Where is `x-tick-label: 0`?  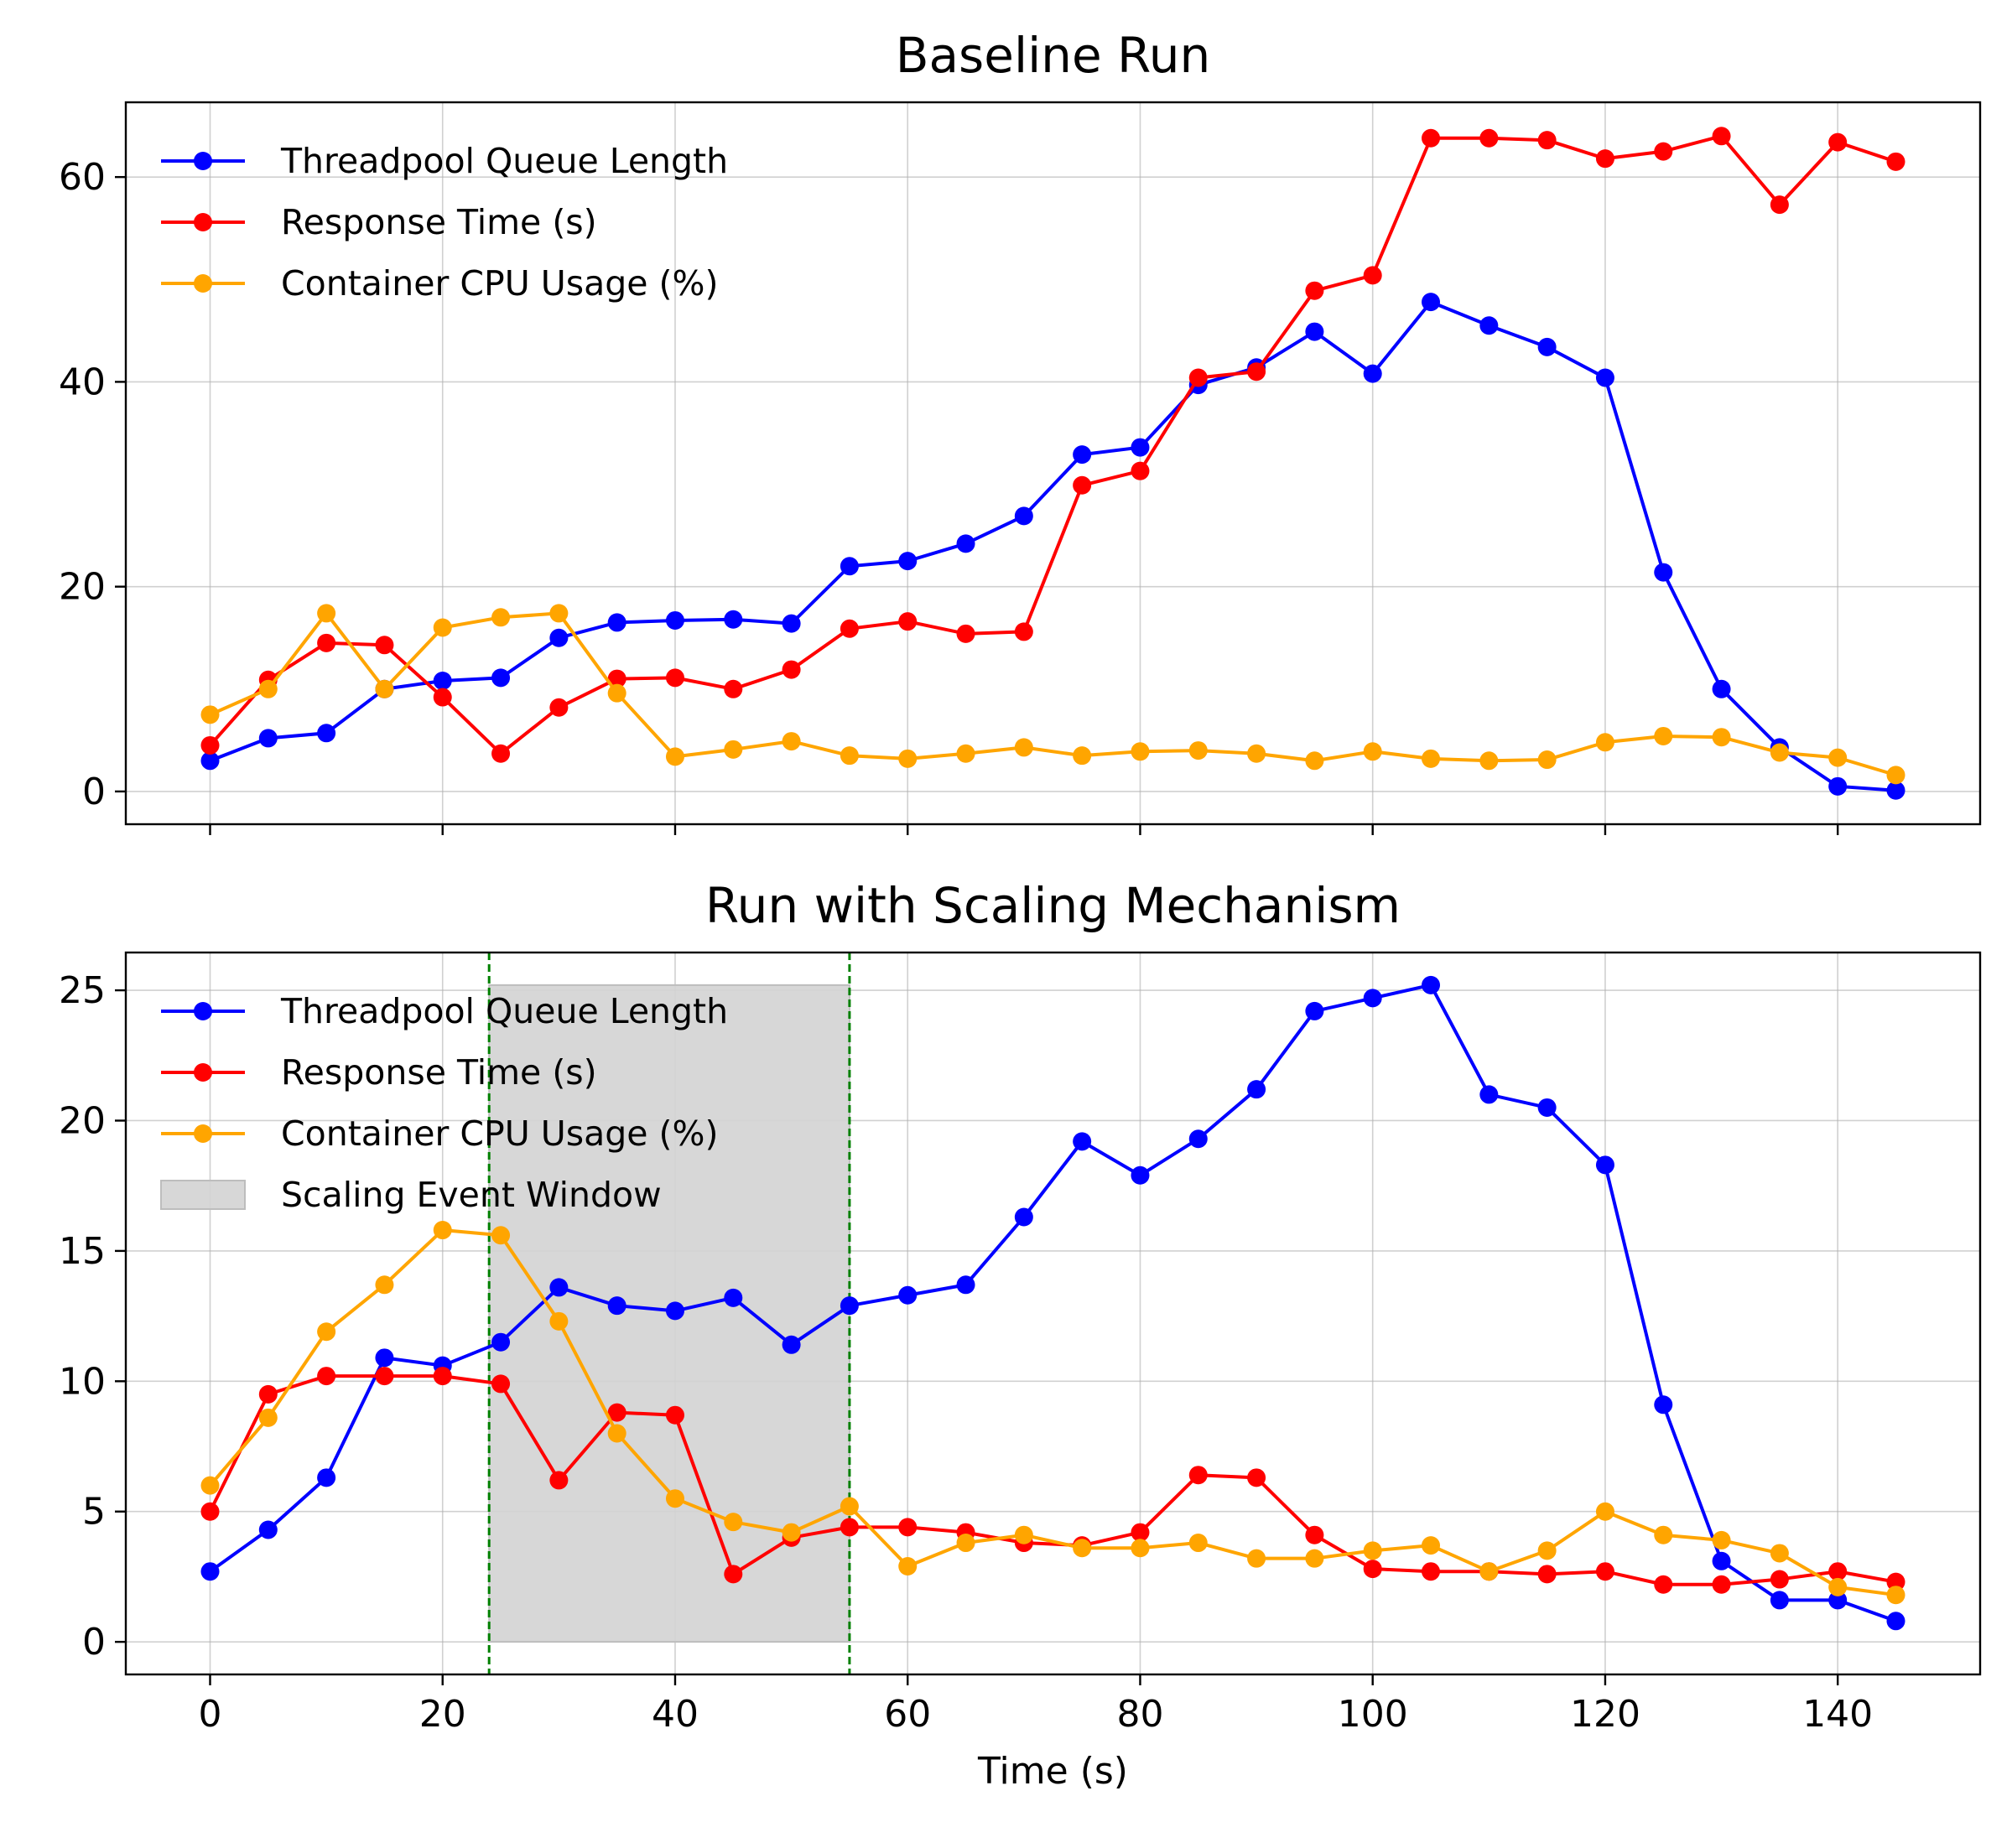
x-tick-label: 0 is located at coordinates (210, 1715).